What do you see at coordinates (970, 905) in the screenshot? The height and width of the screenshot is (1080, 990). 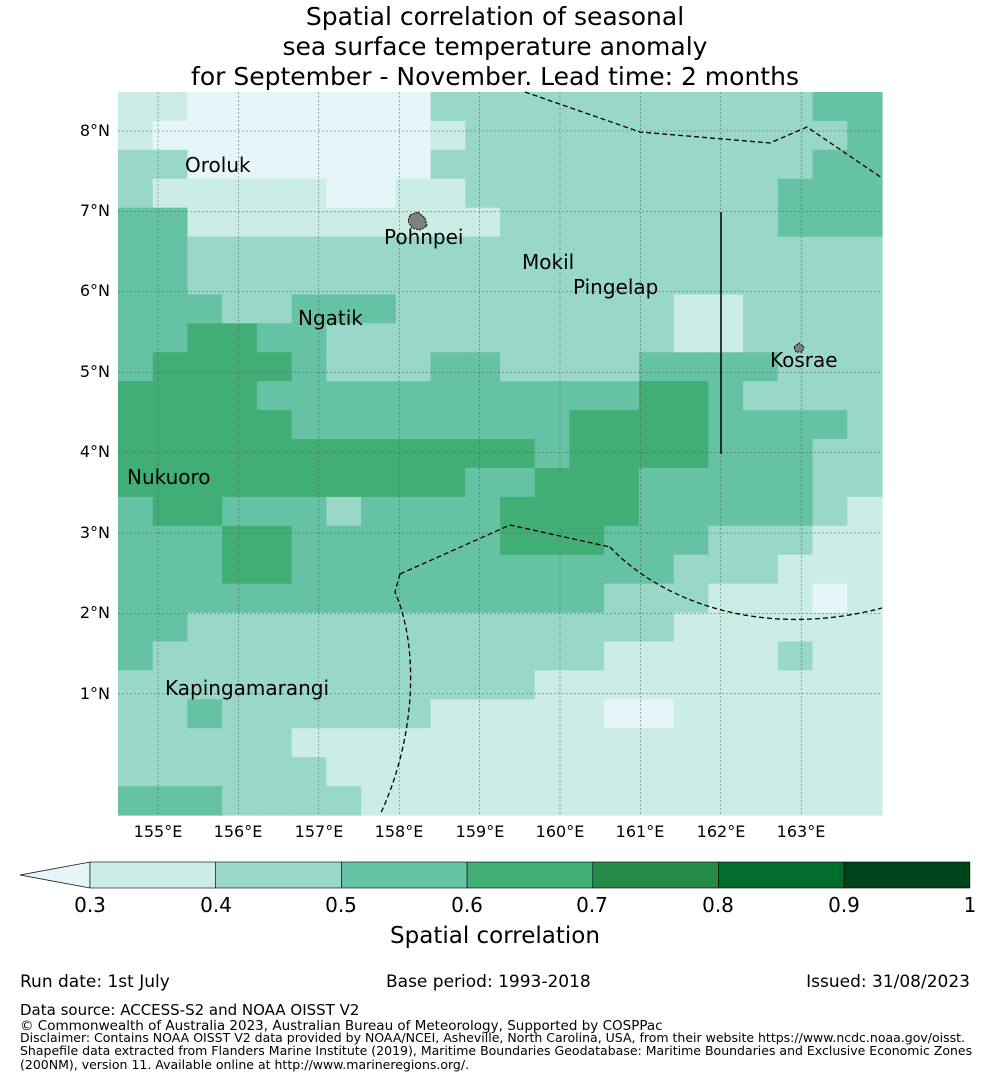 I see `colorbar-tick-1: 1` at bounding box center [970, 905].